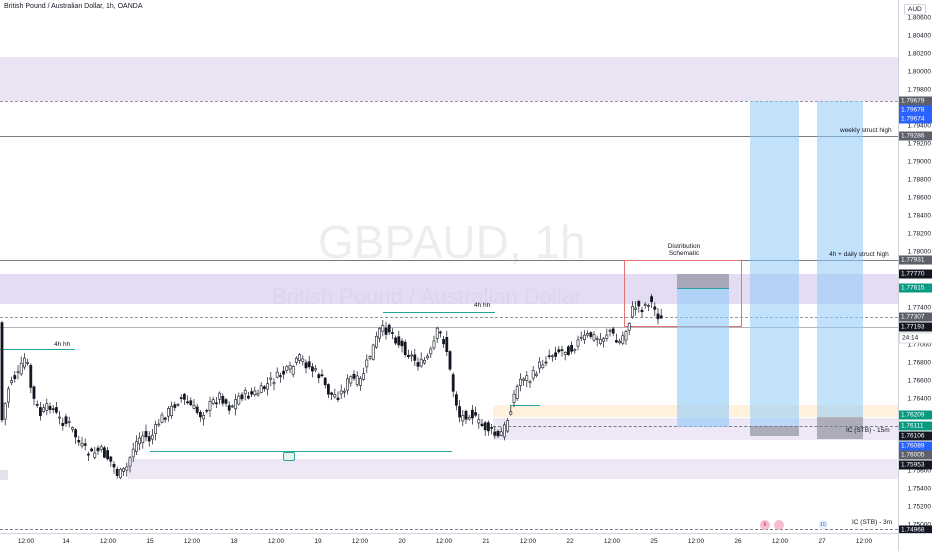 This screenshot has height=551, width=932. Describe the element at coordinates (915, 542) in the screenshot. I see `axis-corner` at that location.